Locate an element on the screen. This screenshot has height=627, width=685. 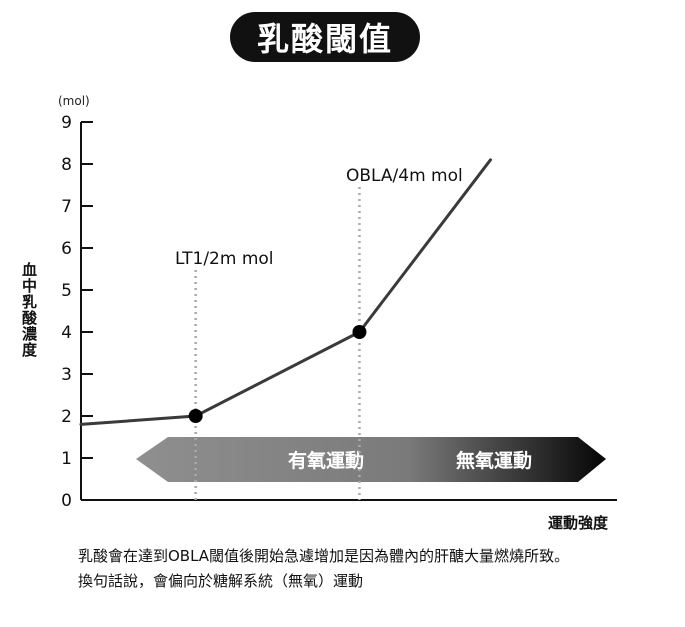
anaerobic-zone-label: 無氧運動 is located at coordinates (494, 460).